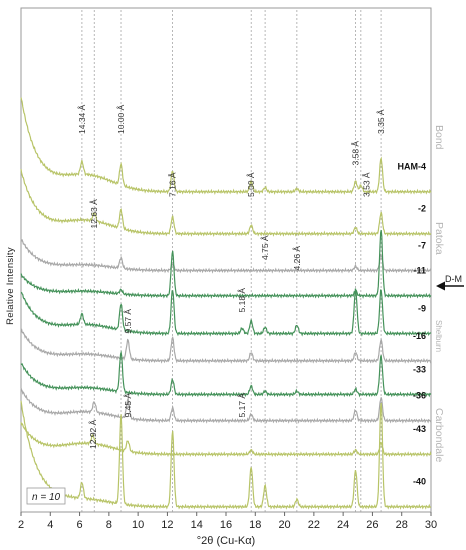 The height and width of the screenshot is (550, 466). What do you see at coordinates (167, 525) in the screenshot?
I see `x-tick-label: 12` at bounding box center [167, 525].